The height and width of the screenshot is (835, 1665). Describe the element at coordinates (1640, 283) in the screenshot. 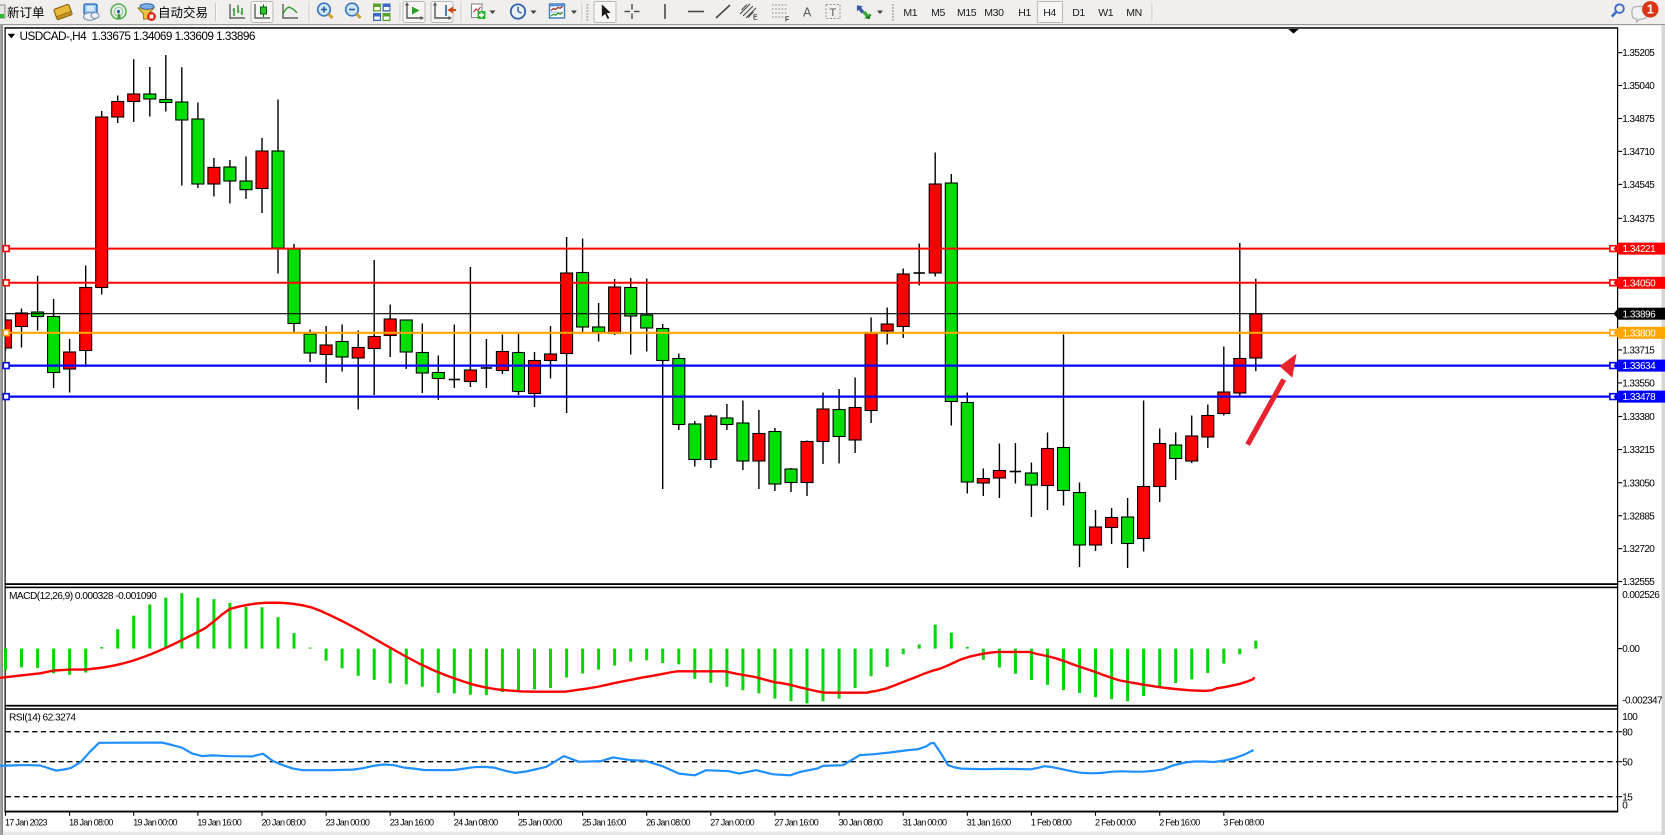

I see `svg-text: 1.34050` at that location.